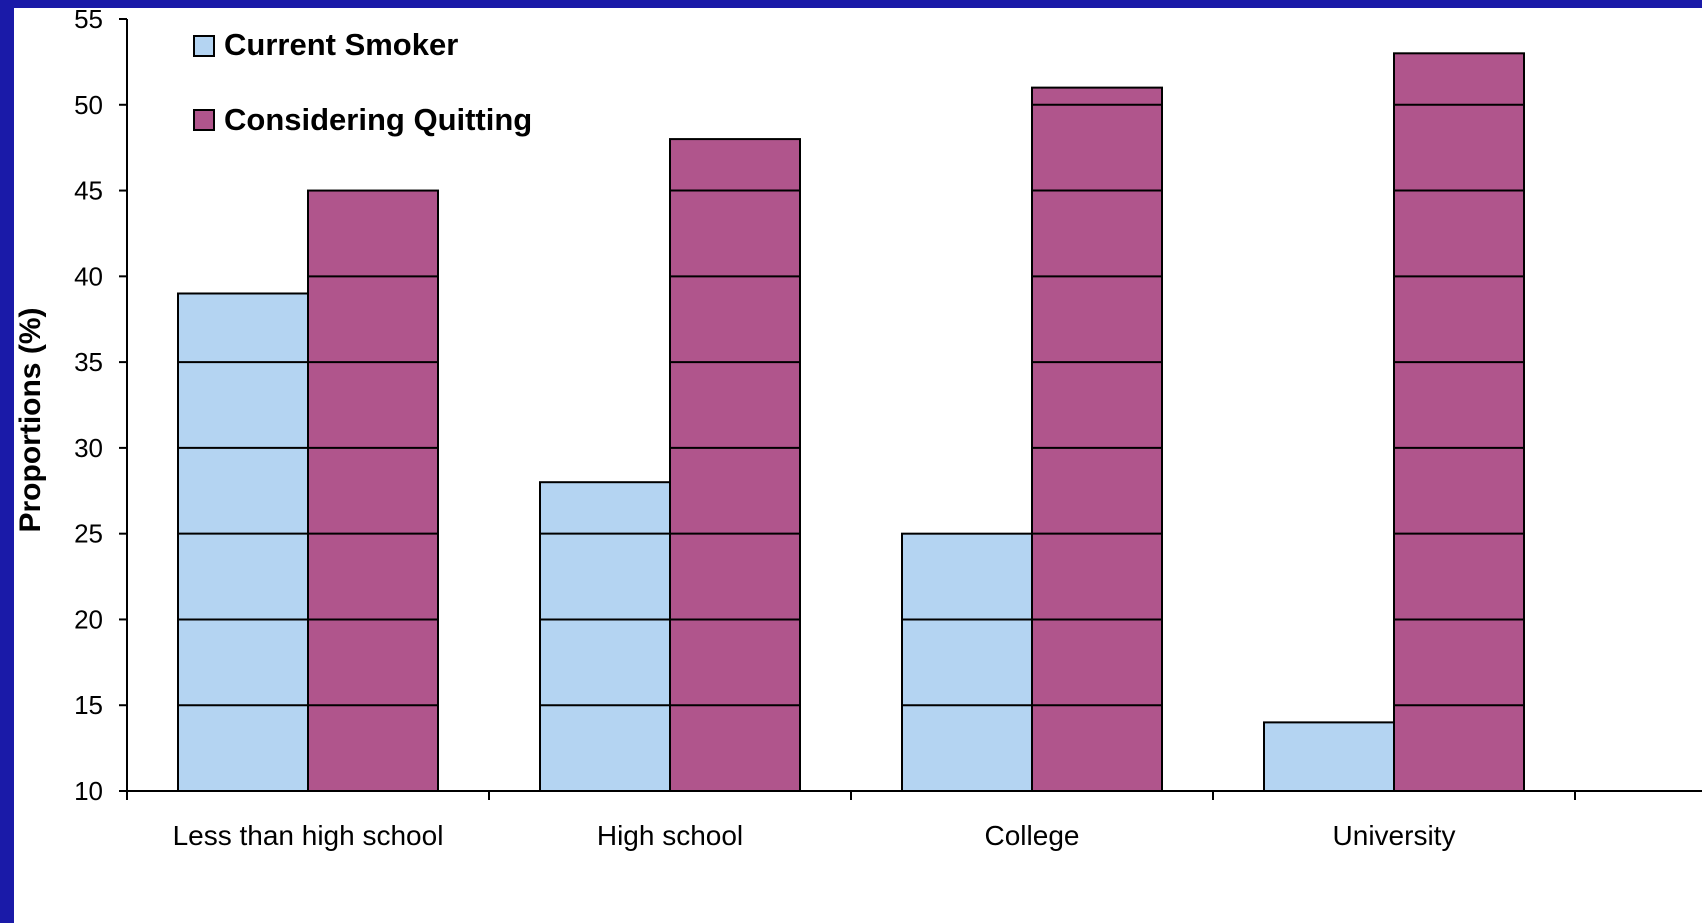 The height and width of the screenshot is (923, 1702). Describe the element at coordinates (1097, 439) in the screenshot. I see `bar-considering-quitting-college` at that location.